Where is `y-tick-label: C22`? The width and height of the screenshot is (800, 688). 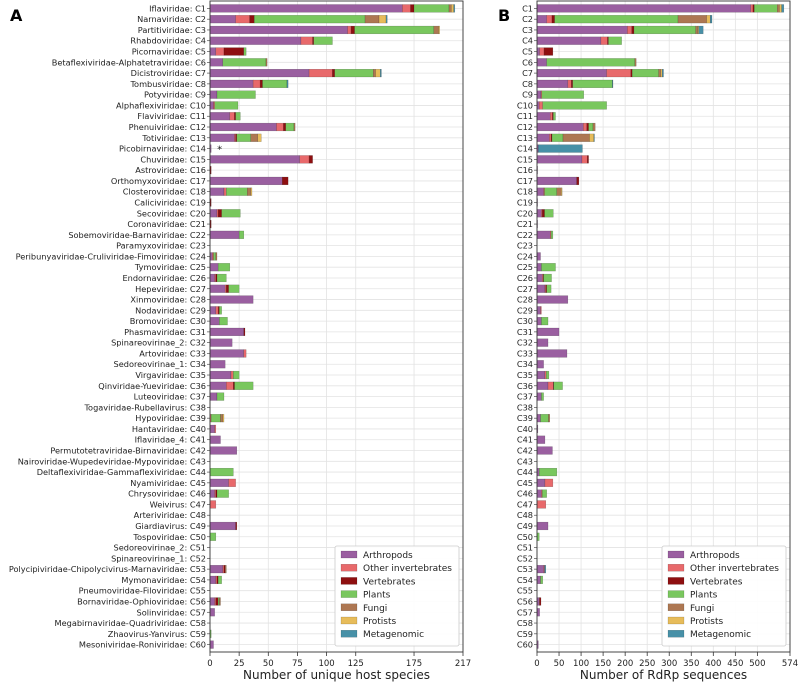 y-tick-label: C22 is located at coordinates (525, 235).